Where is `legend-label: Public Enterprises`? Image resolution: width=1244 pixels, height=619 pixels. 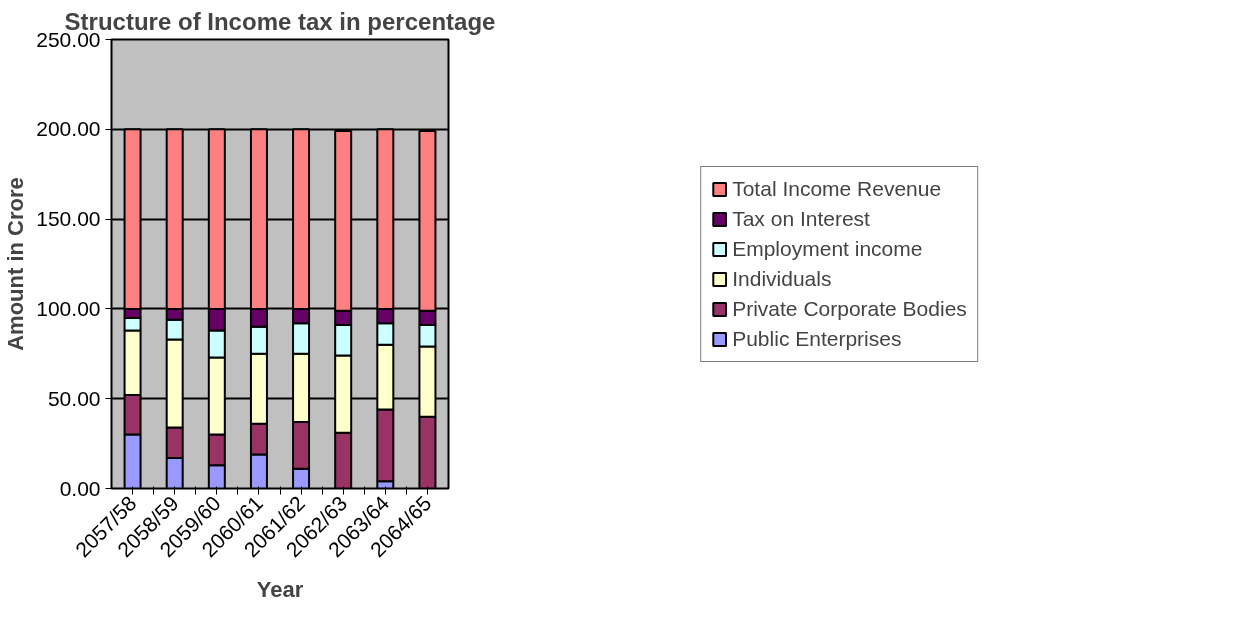
legend-label: Public Enterprises is located at coordinates (817, 338).